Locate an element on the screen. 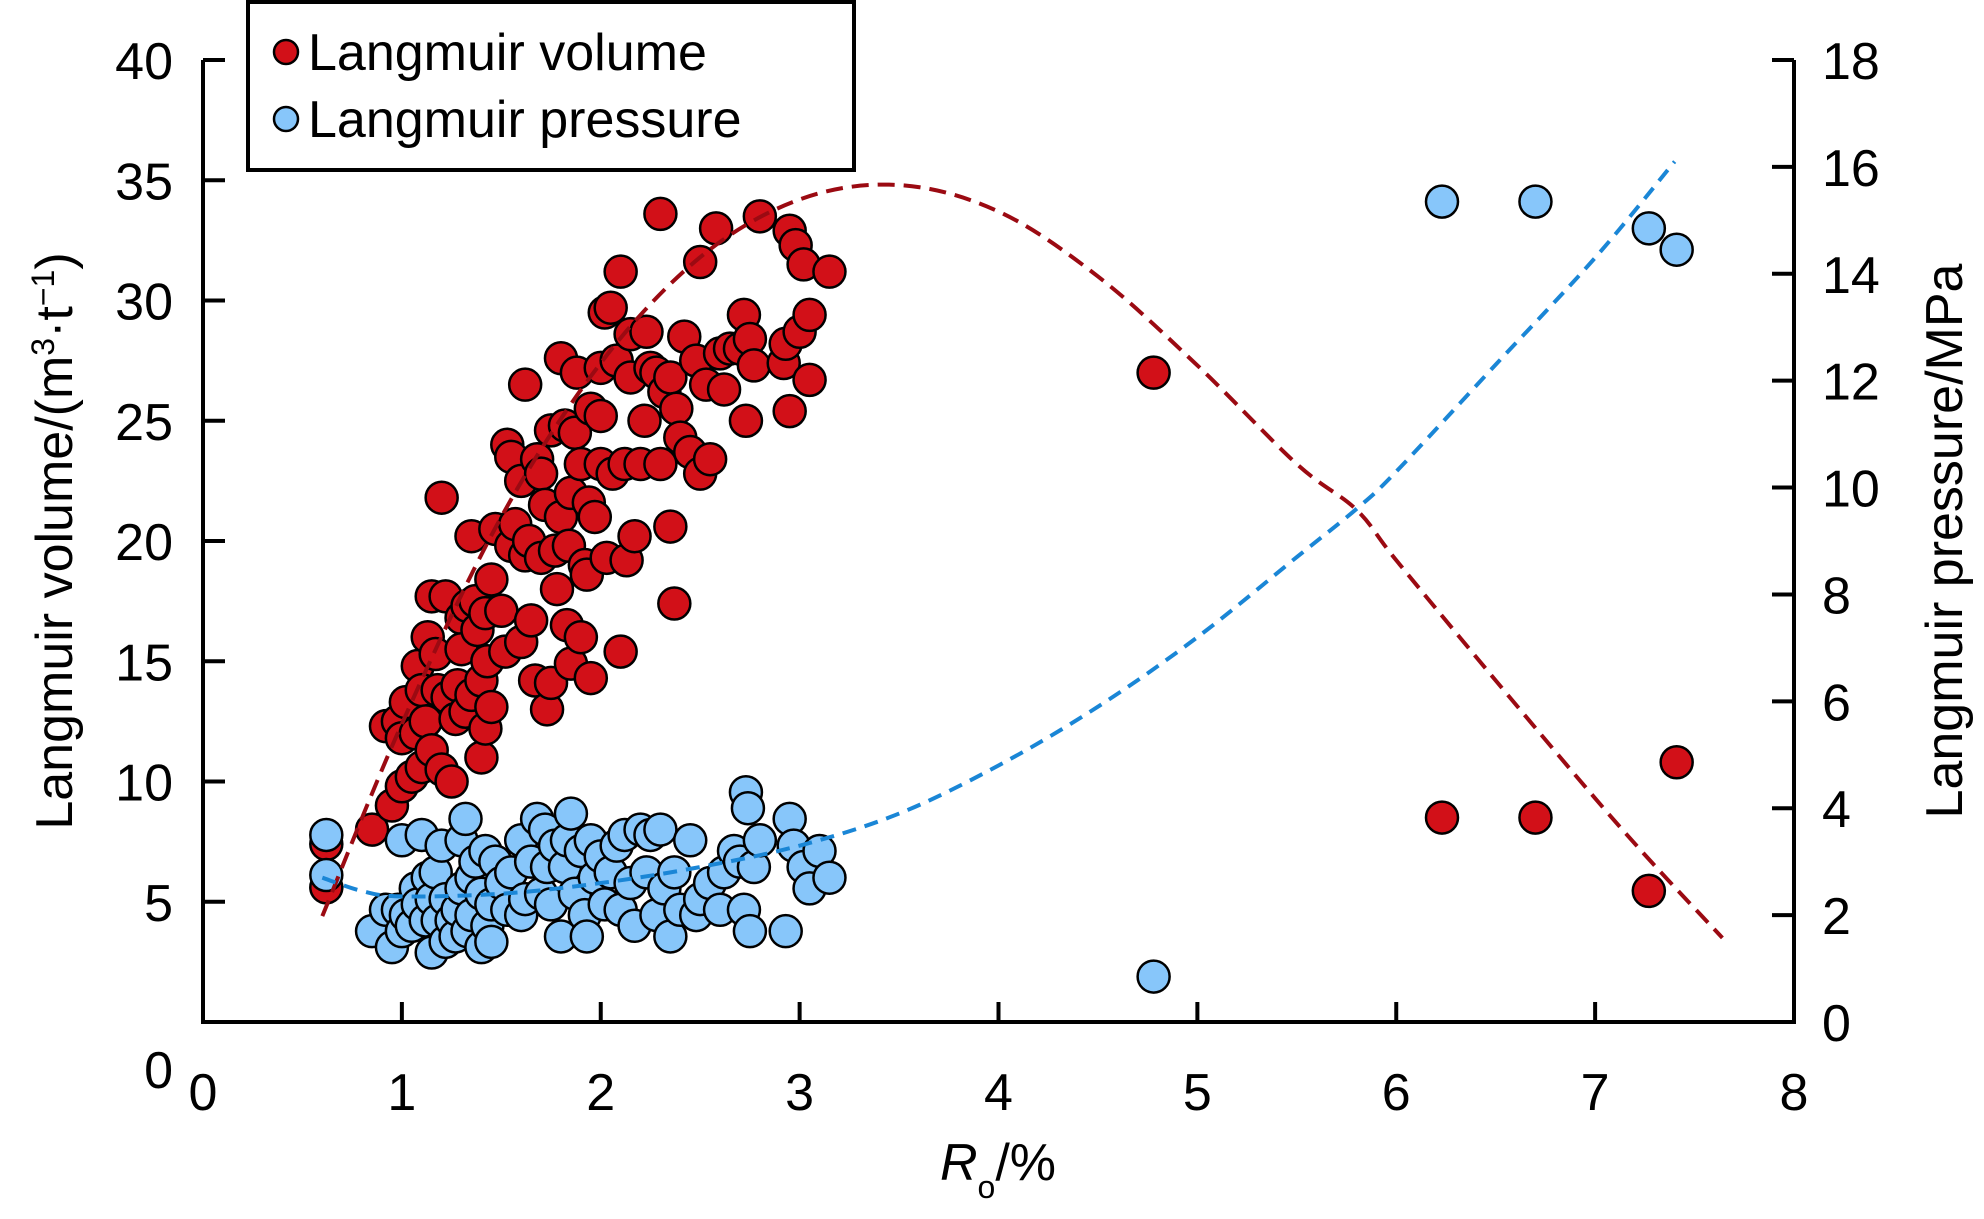  legend-entry-volume: Langmuir volume is located at coordinates (489, 53).